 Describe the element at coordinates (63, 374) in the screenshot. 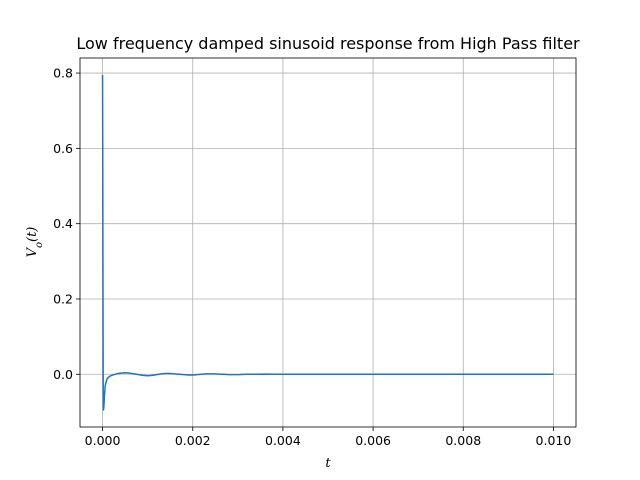

I see `y-tick-label: 0.0` at that location.